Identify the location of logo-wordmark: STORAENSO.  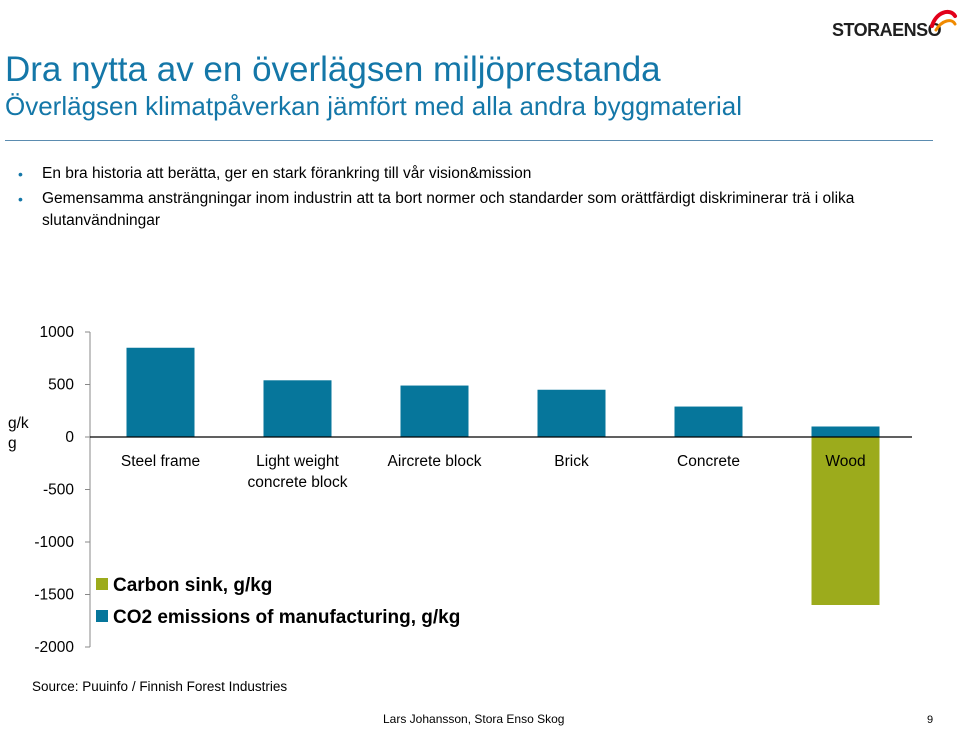
(887, 30).